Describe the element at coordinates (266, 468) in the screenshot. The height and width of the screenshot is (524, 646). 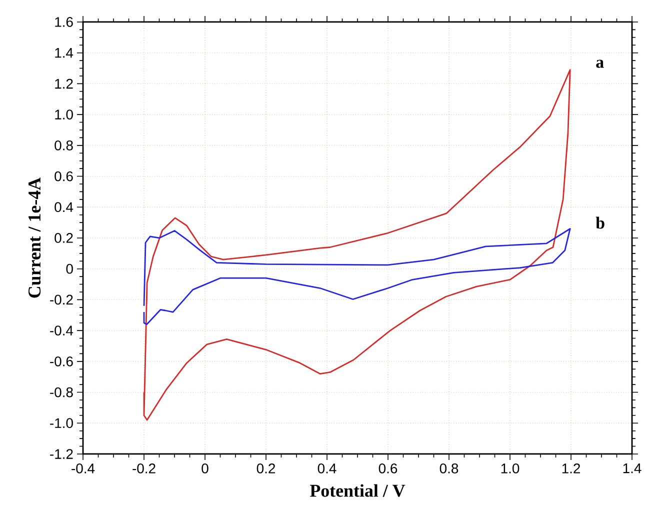
I see `x-tick-label: 0.2` at that location.